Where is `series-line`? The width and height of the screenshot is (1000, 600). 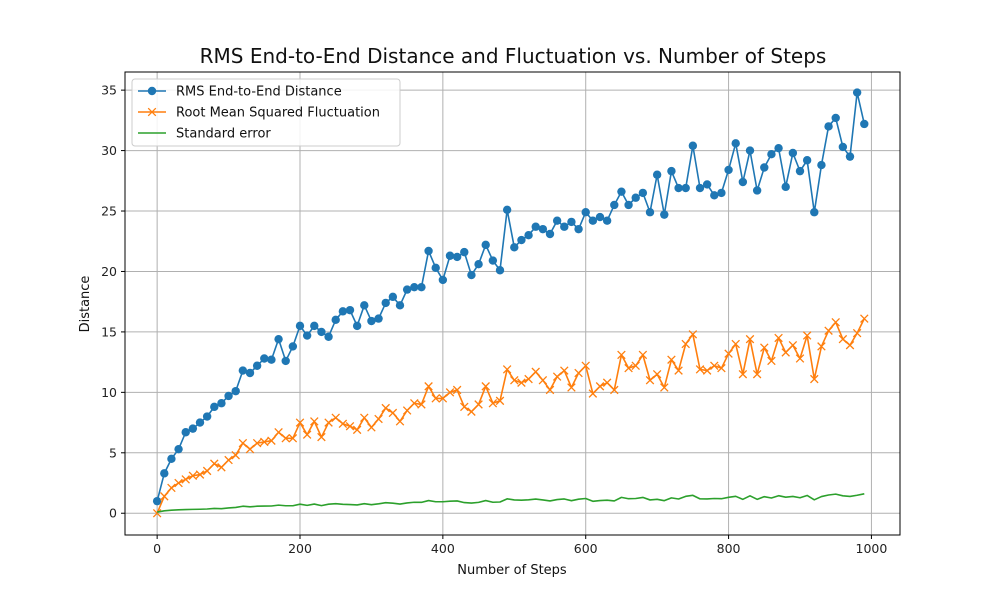 series-line is located at coordinates (511, 502).